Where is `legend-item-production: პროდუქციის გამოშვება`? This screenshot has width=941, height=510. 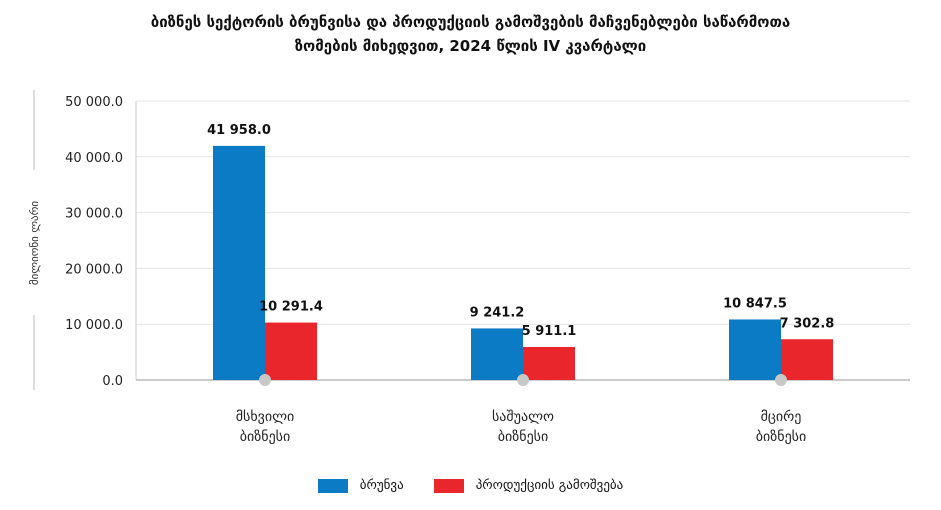
legend-item-production: პროდუქციის გამოშვება is located at coordinates (528, 485).